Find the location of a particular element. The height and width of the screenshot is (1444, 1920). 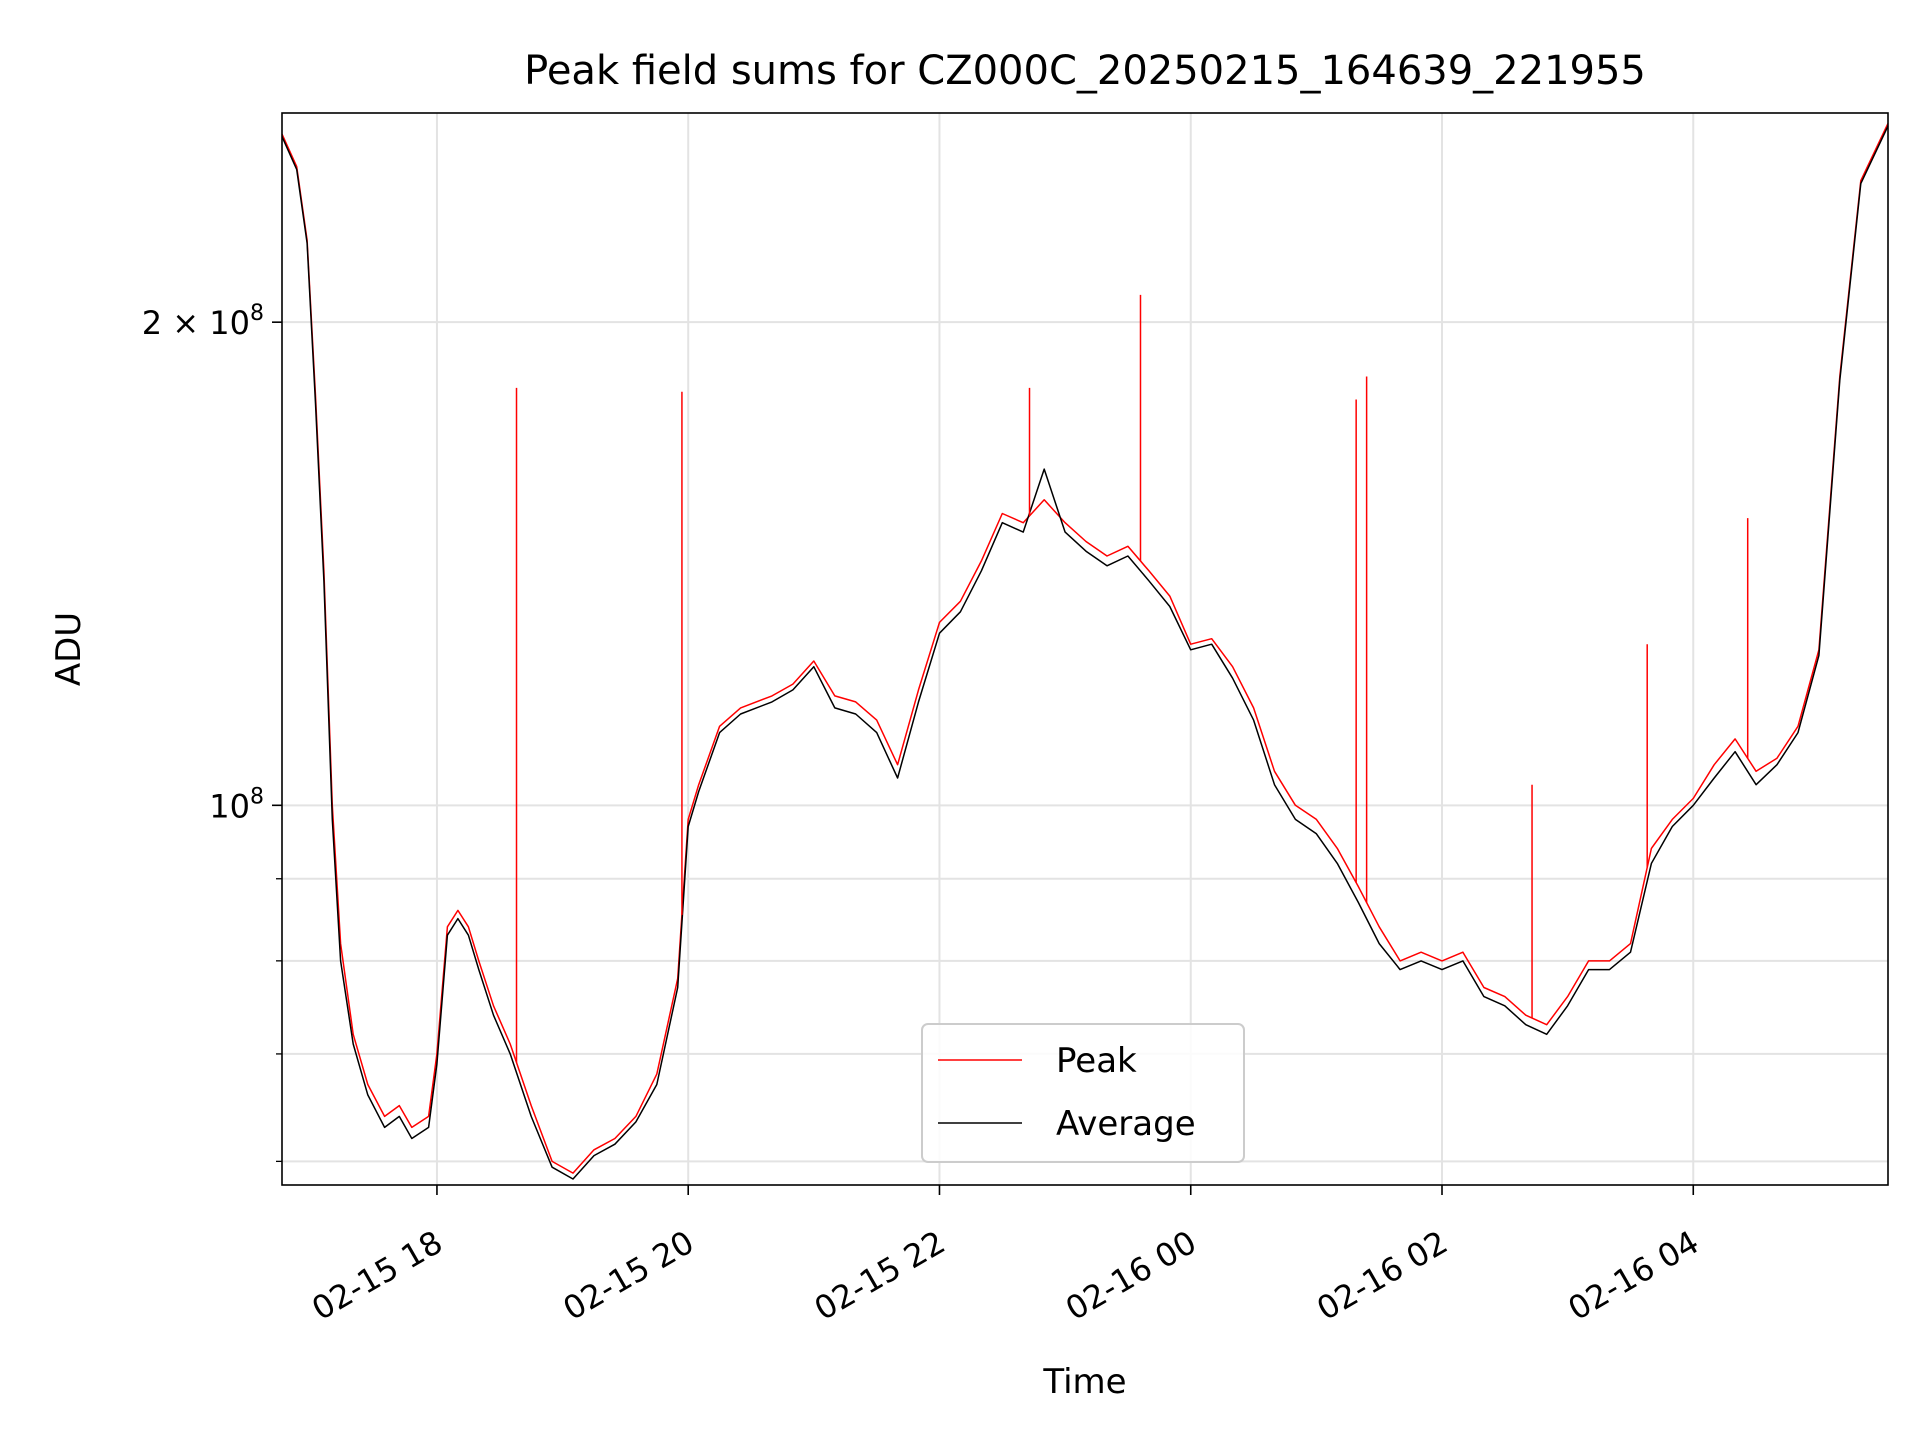

x-axis-label: Time is located at coordinates (1084, 1382).